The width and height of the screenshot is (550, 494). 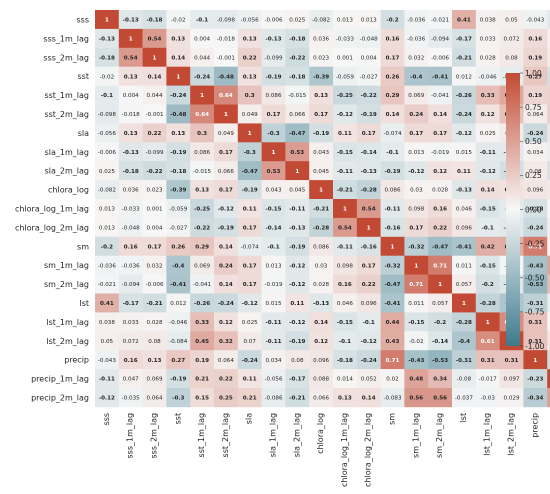 I want to click on heatmap-cell-label: -0.059, so click(x=345, y=77).